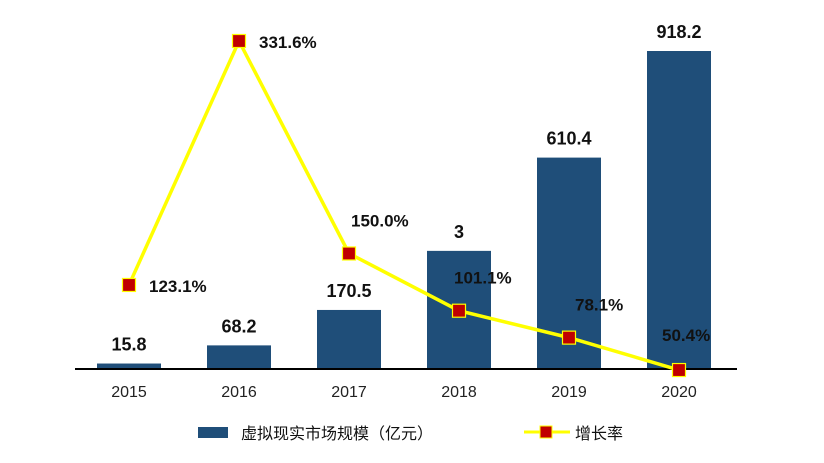 The image size is (824, 463). I want to click on x-tick-label: 2020, so click(679, 392).